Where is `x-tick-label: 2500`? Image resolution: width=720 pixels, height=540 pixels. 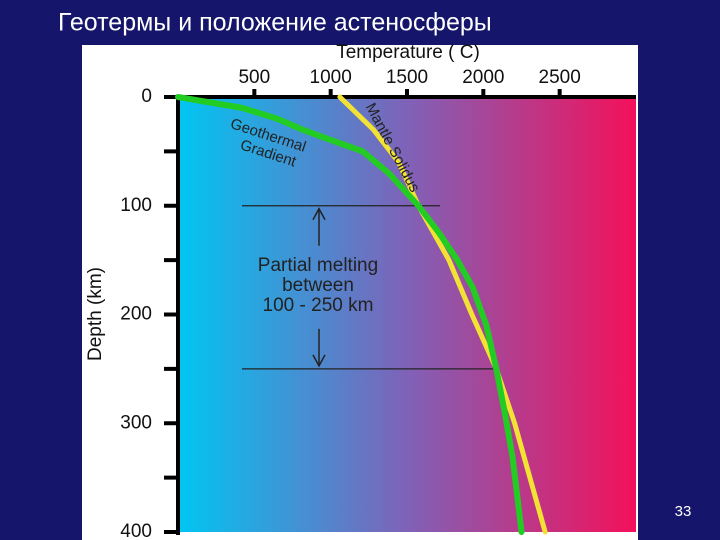
x-tick-label: 2500 is located at coordinates (560, 77).